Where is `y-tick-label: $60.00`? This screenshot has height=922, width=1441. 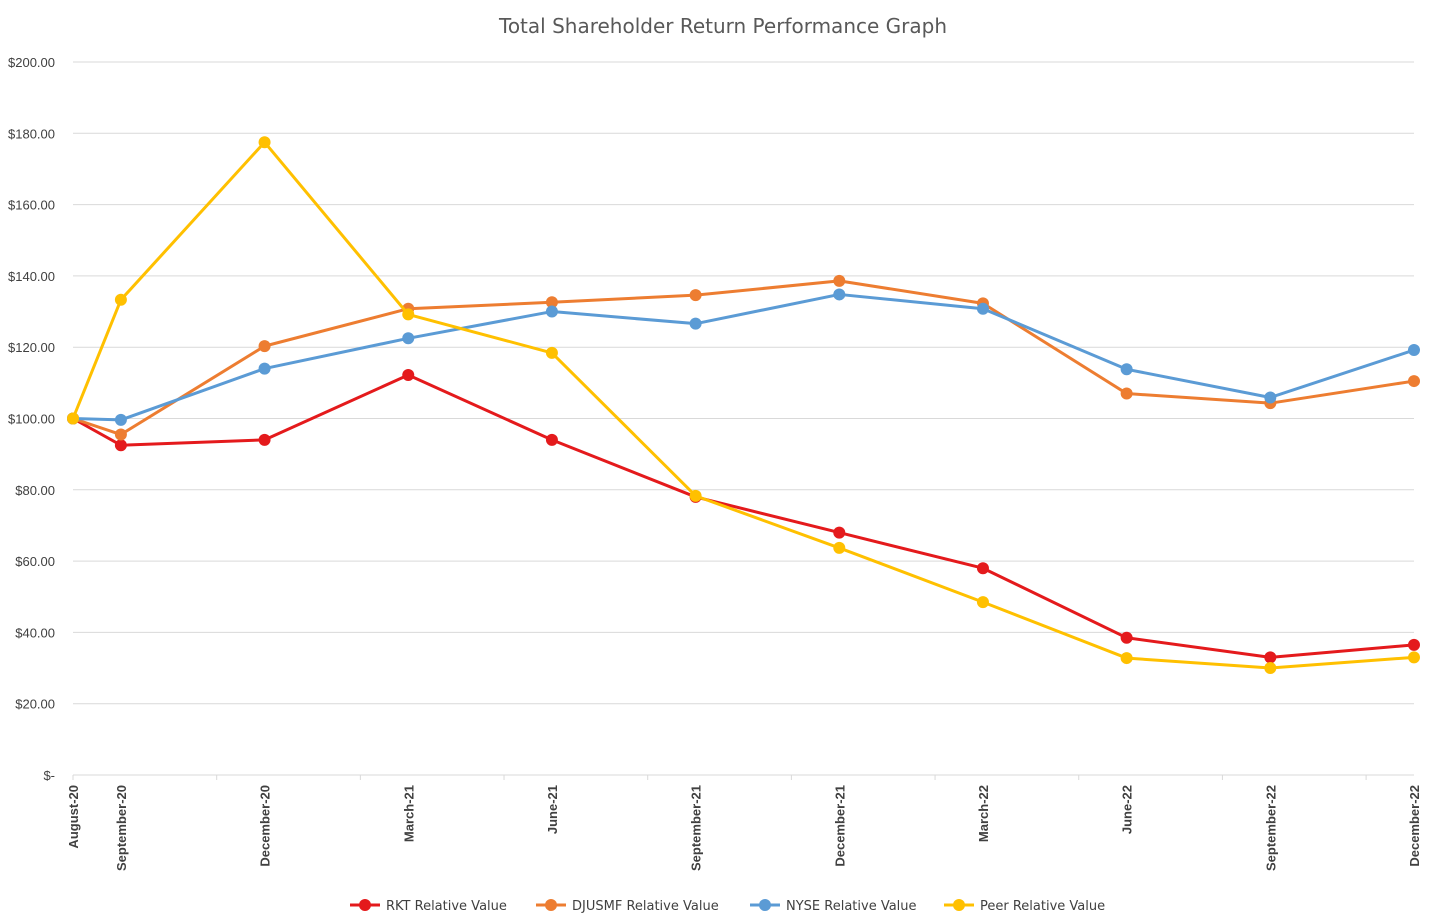 y-tick-label: $60.00 is located at coordinates (35, 561).